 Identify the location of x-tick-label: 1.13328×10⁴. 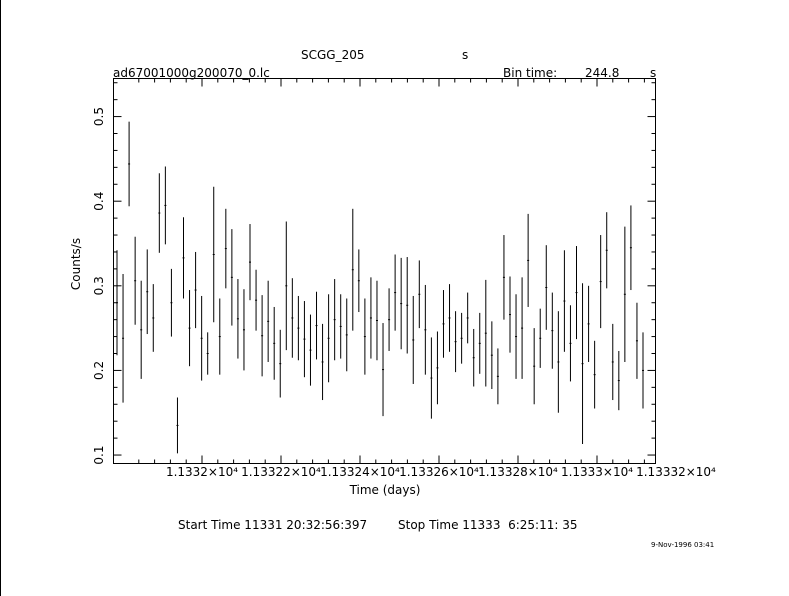
(518, 472).